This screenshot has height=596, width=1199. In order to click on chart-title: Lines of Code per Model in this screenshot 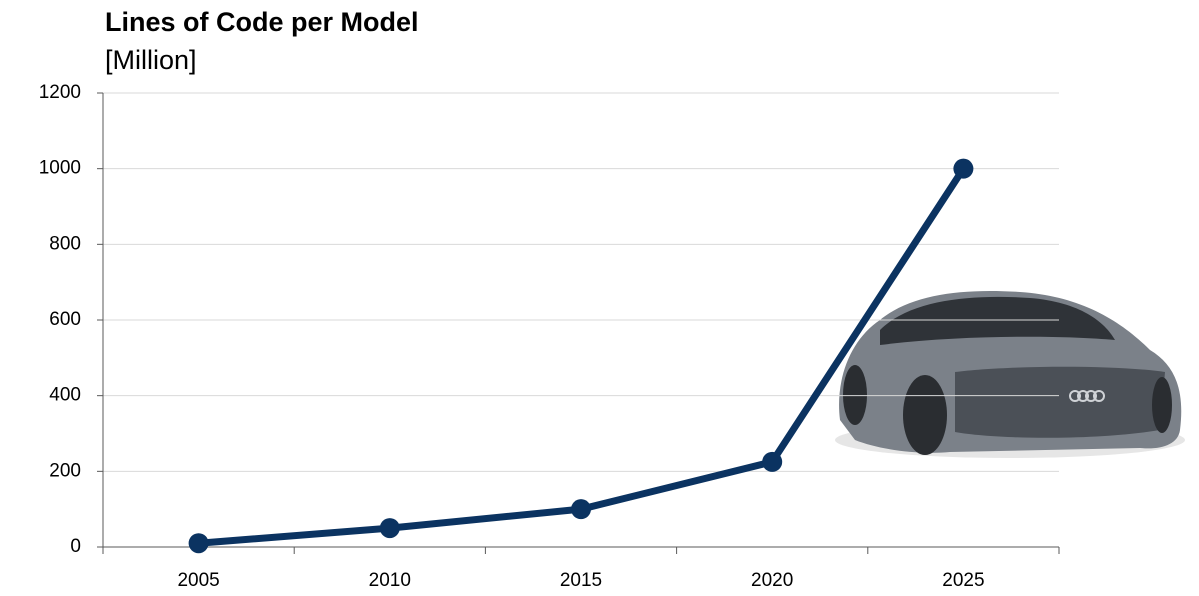, I will do `click(262, 22)`.